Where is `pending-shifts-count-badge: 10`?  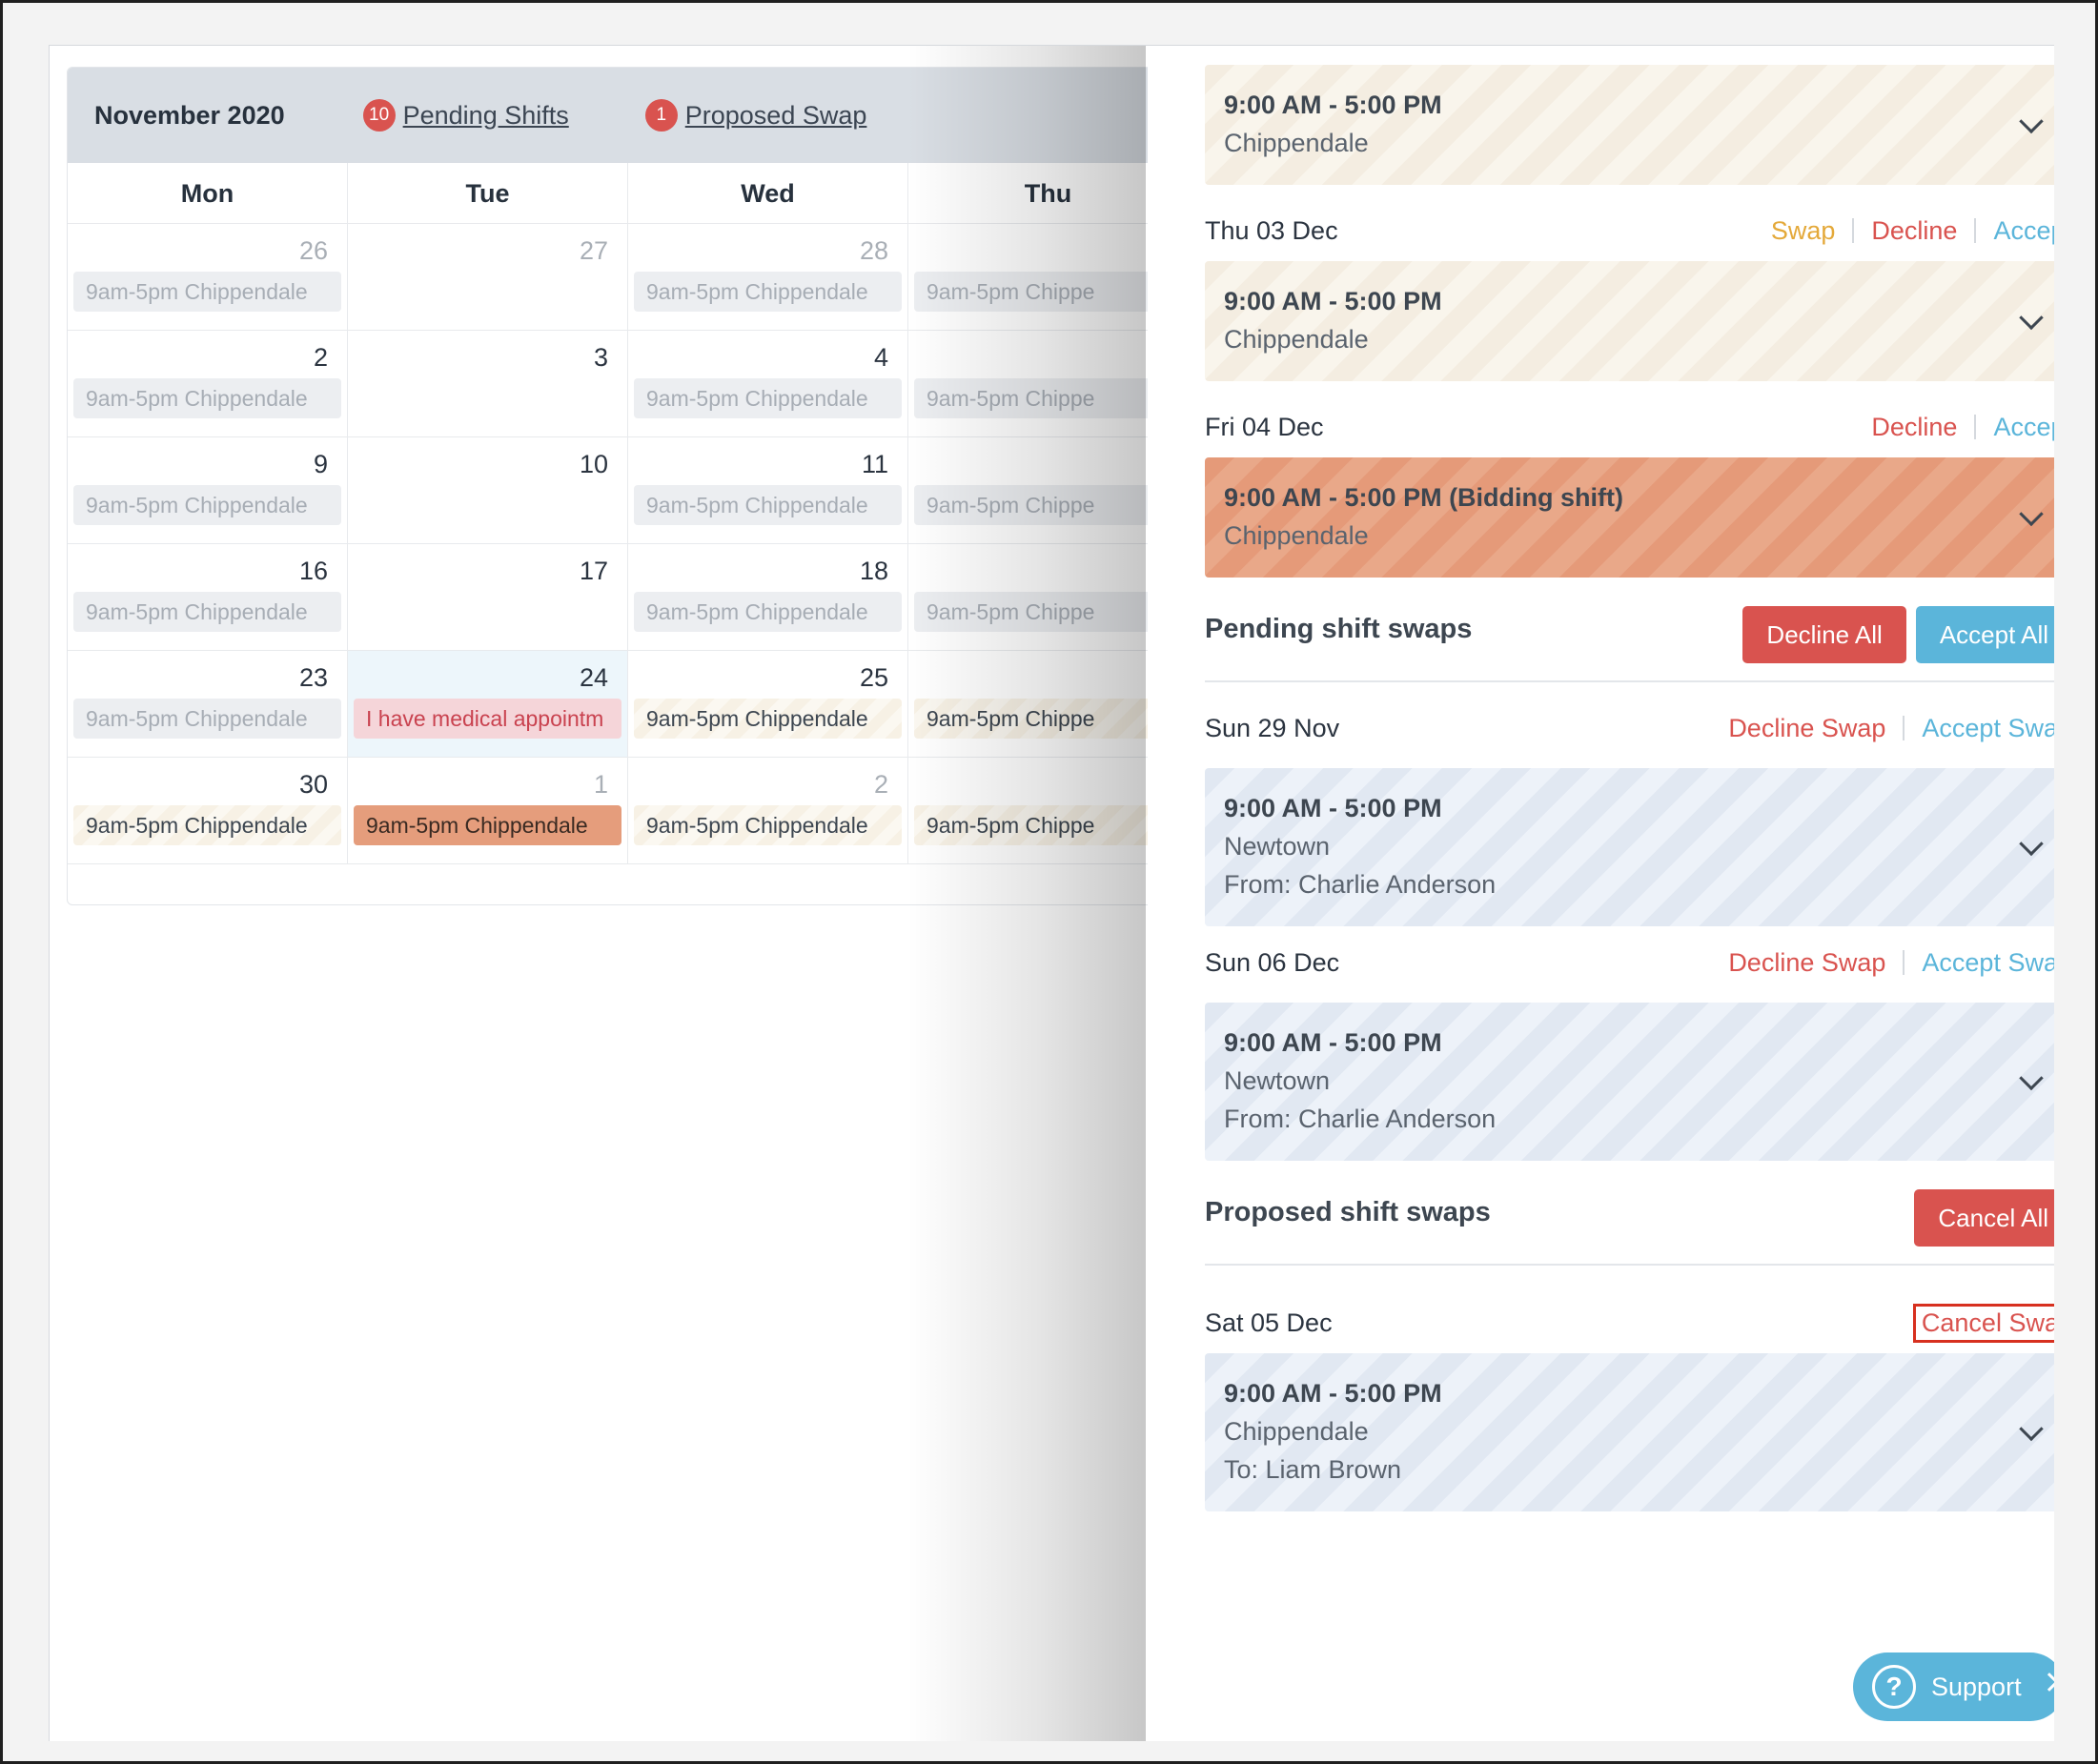
pending-shifts-count-badge: 10 is located at coordinates (379, 116).